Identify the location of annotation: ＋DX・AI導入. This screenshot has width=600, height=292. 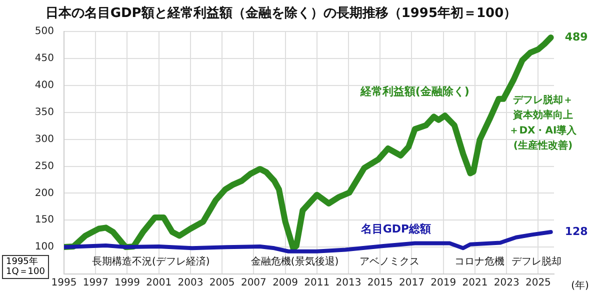
(543, 130).